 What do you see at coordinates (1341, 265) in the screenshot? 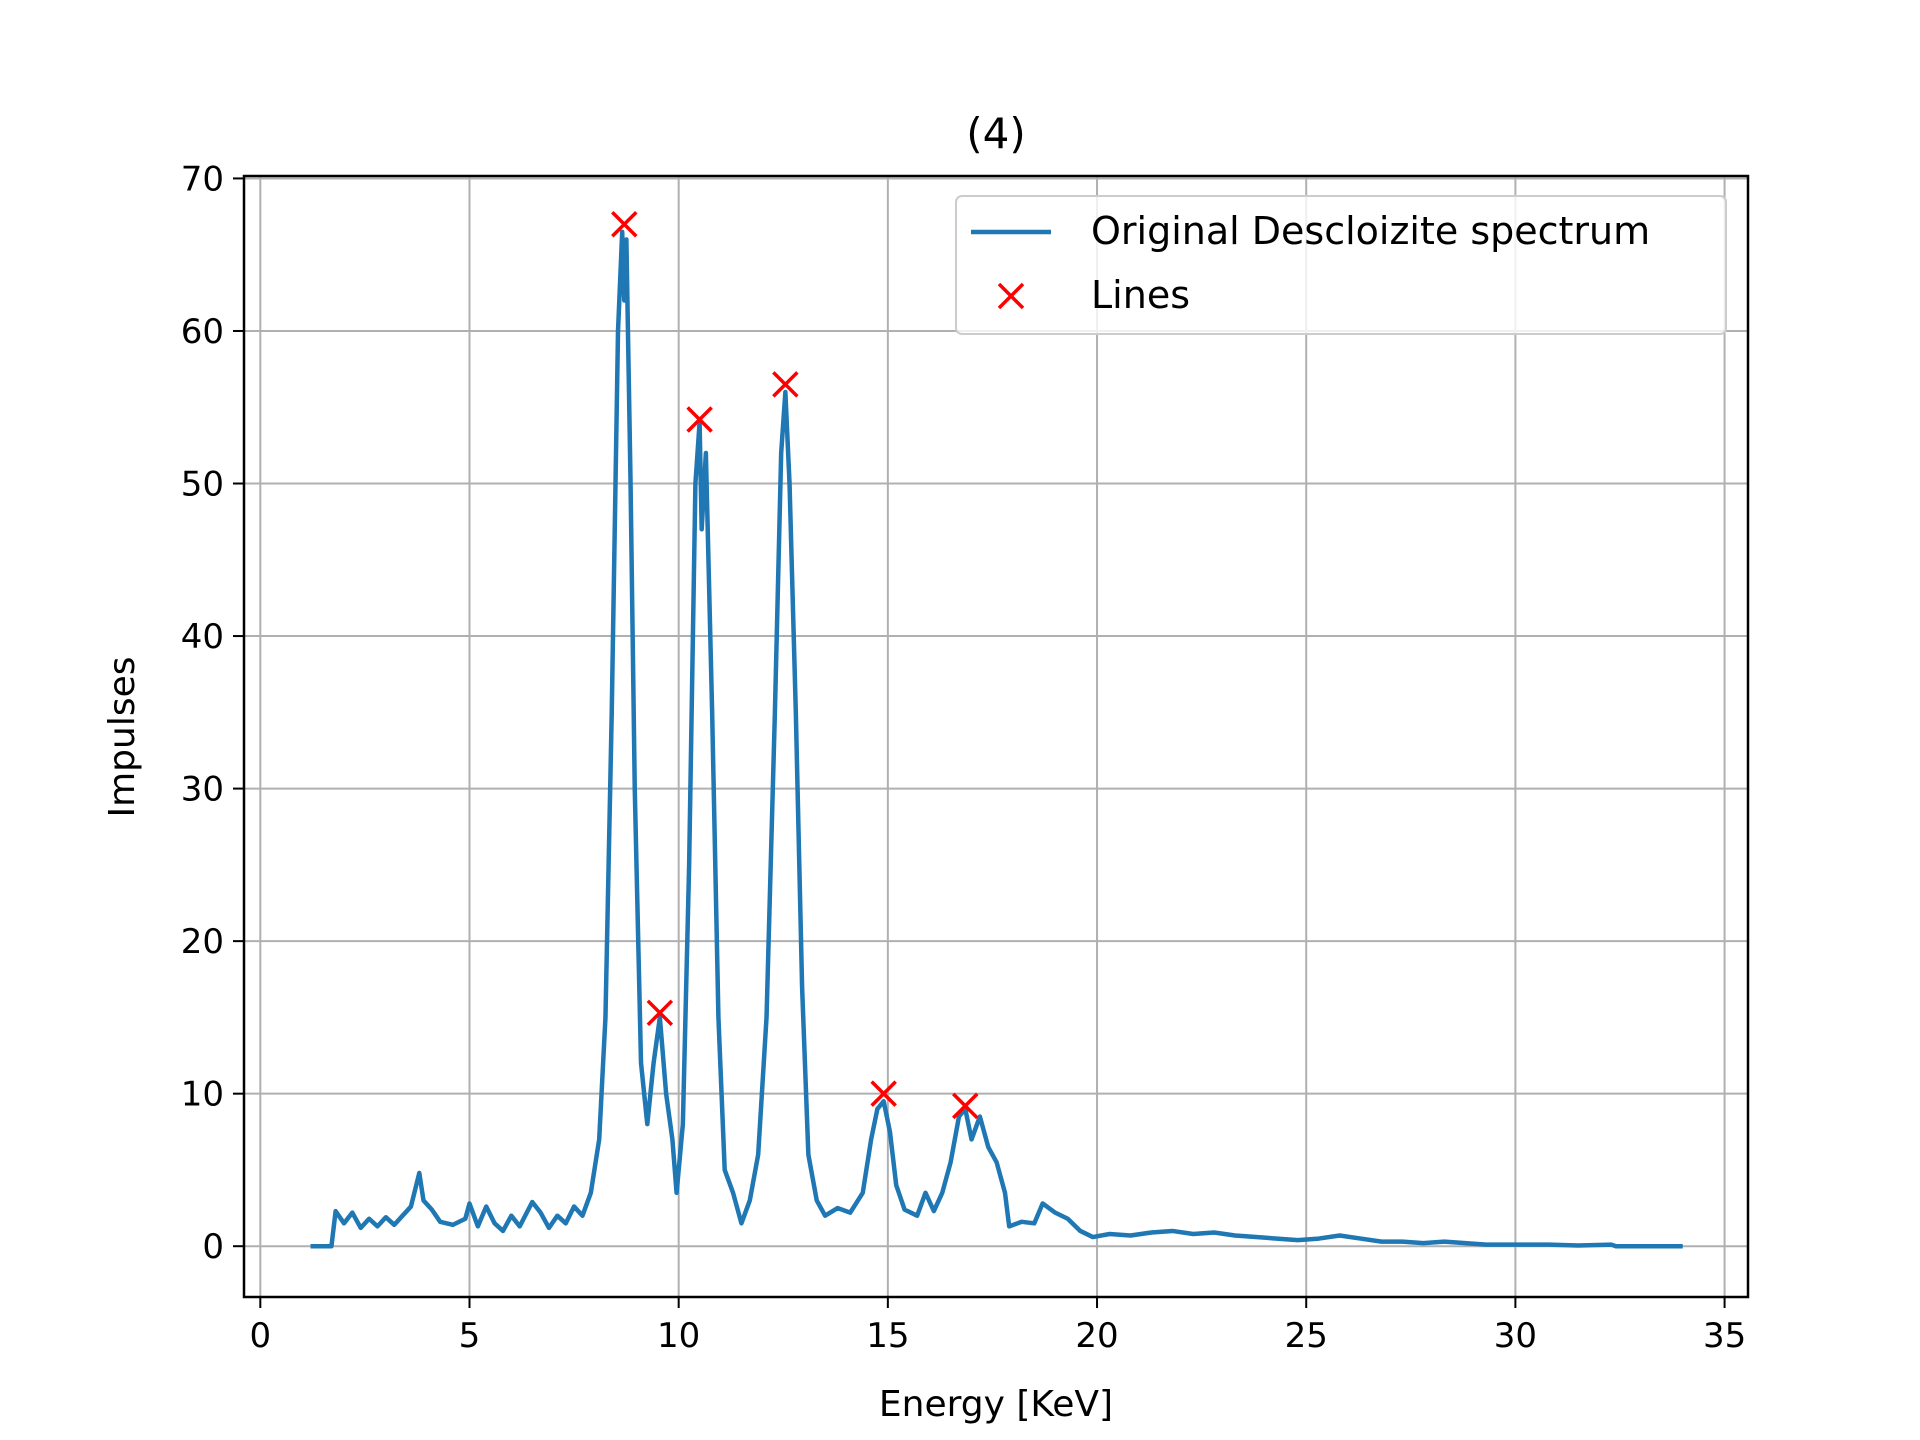
I see `legend-box` at bounding box center [1341, 265].